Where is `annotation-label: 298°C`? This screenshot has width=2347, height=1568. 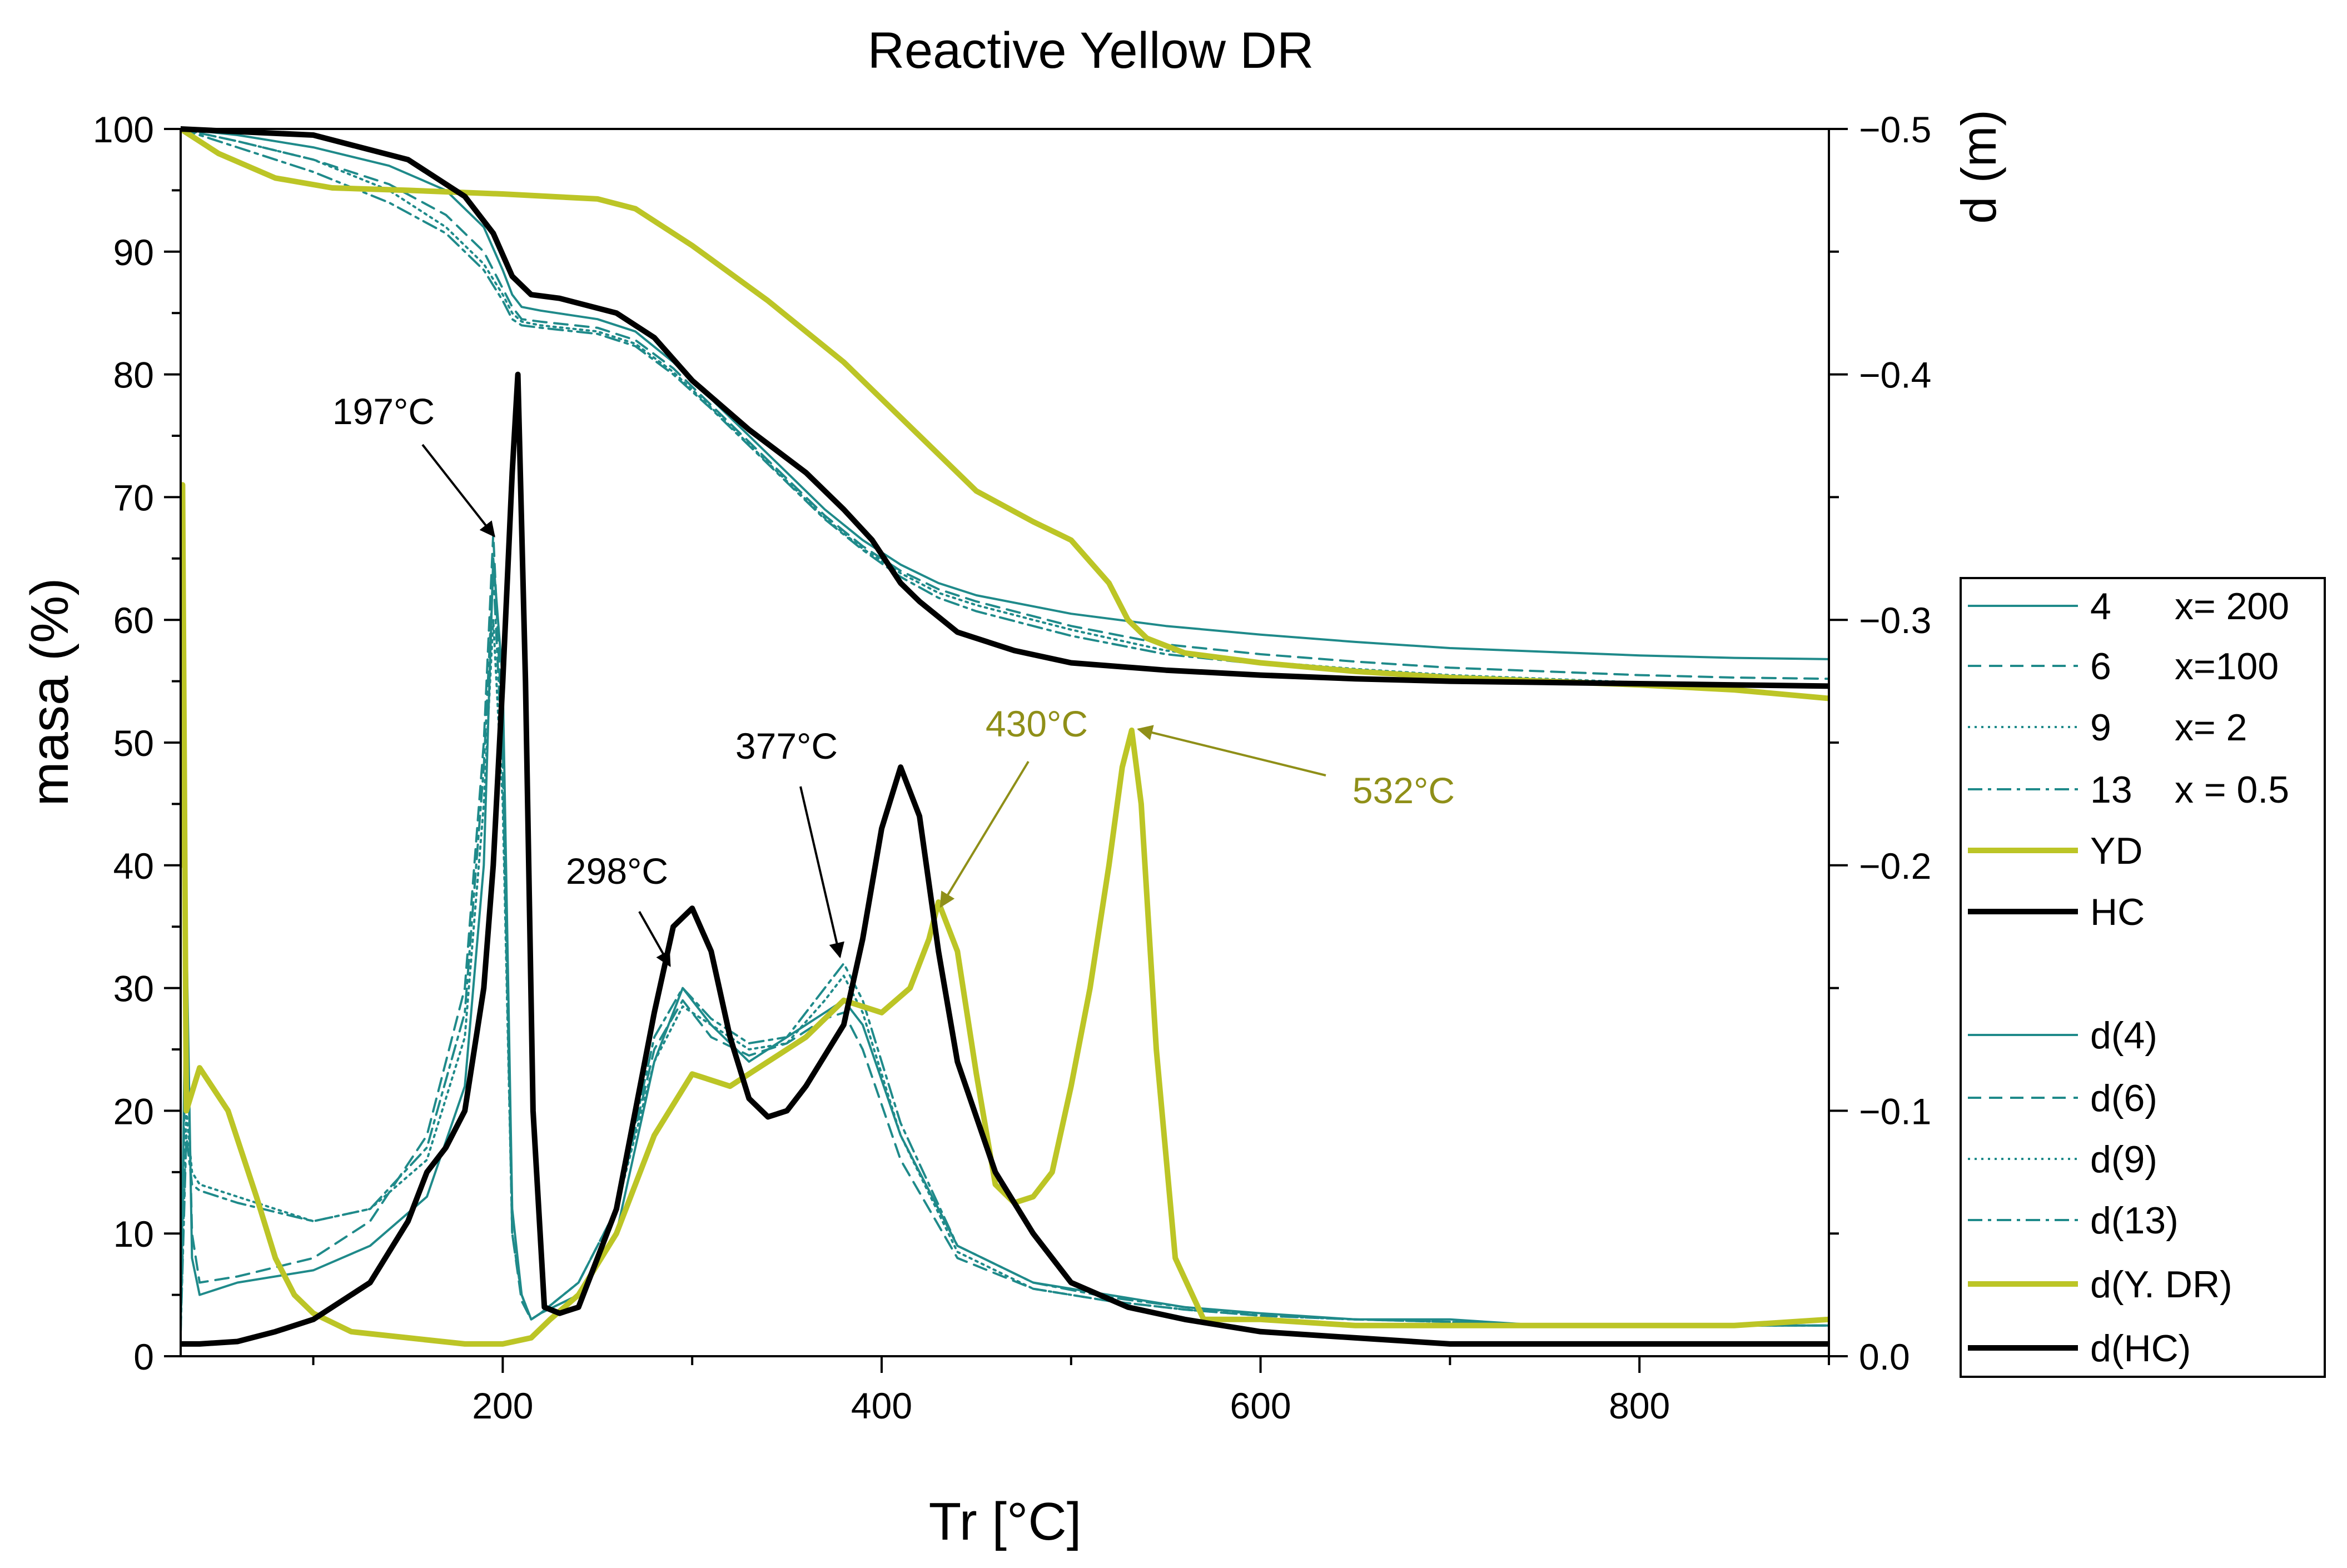
annotation-label: 298°C is located at coordinates (617, 871).